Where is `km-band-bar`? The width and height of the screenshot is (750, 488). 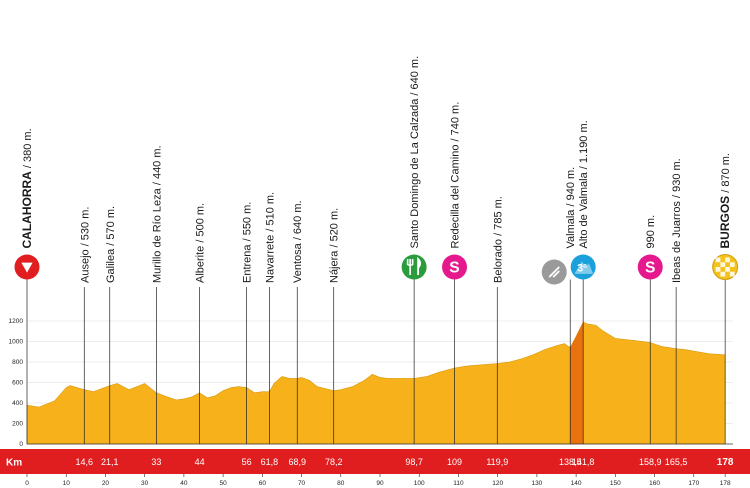 km-band-bar is located at coordinates (375, 461).